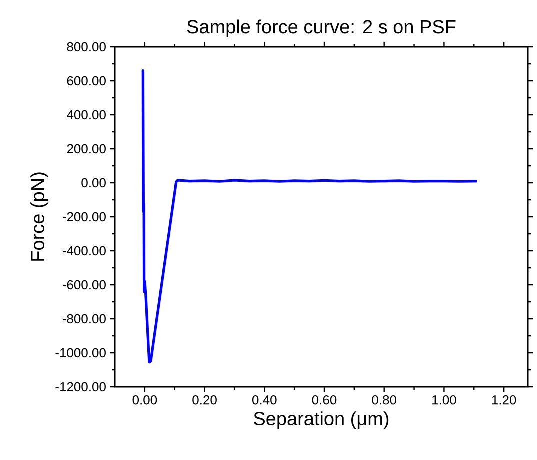 This screenshot has width=537, height=460. Describe the element at coordinates (81, 387) in the screenshot. I see `y-tick-label: -1200.00` at that location.